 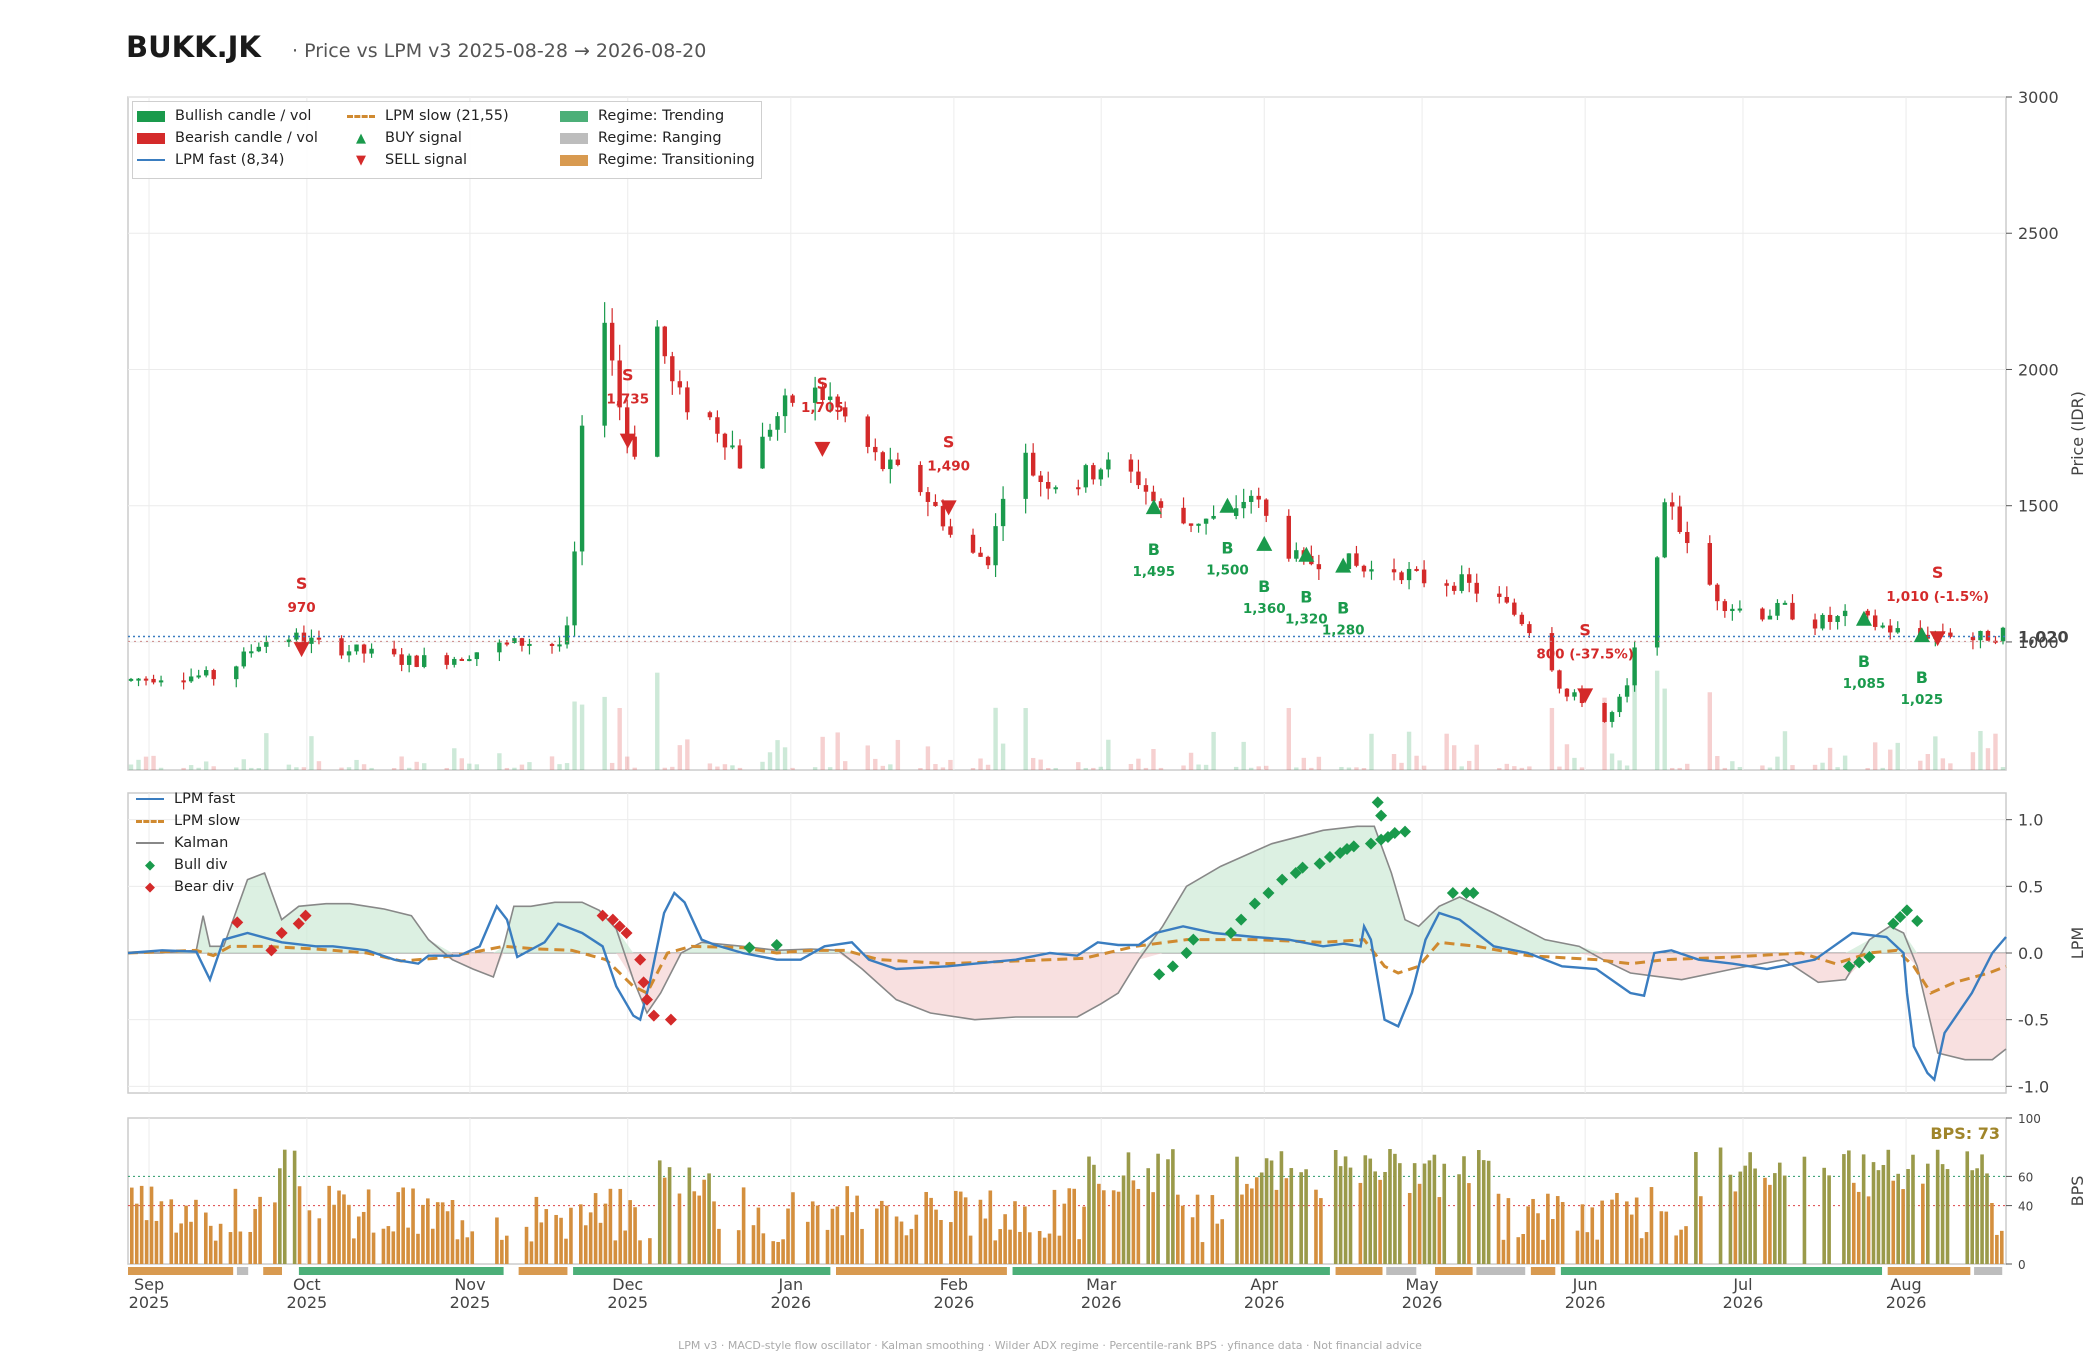 What do you see at coordinates (1227, 548) in the screenshot?
I see `buy-signal-letter: B` at bounding box center [1227, 548].